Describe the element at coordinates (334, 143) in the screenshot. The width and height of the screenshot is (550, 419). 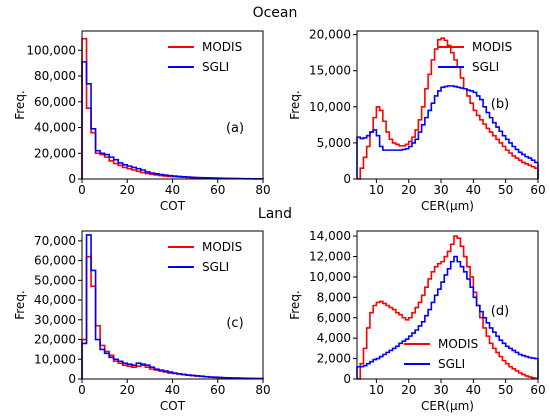
I see `y-tick-label: 5,000` at that location.